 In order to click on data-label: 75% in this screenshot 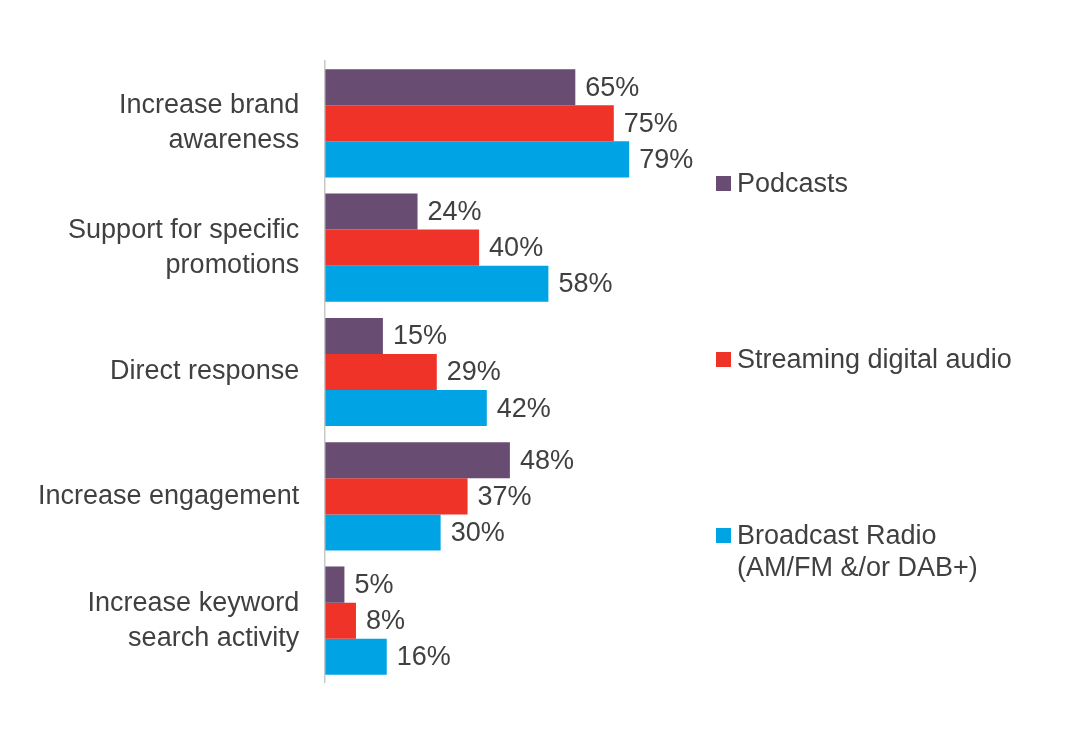, I will do `click(650, 122)`.